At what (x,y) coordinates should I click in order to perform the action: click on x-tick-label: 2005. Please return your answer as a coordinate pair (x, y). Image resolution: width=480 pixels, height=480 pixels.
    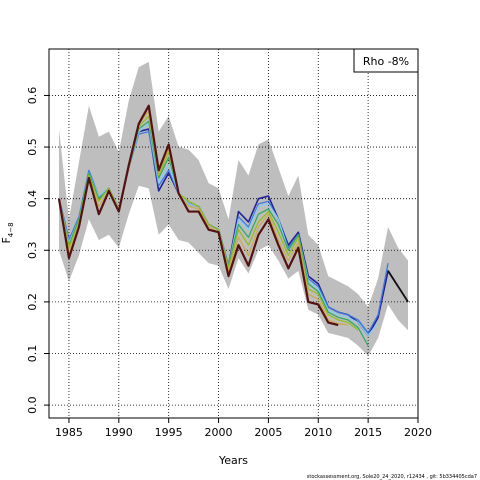
    Looking at the image, I should click on (268, 432).